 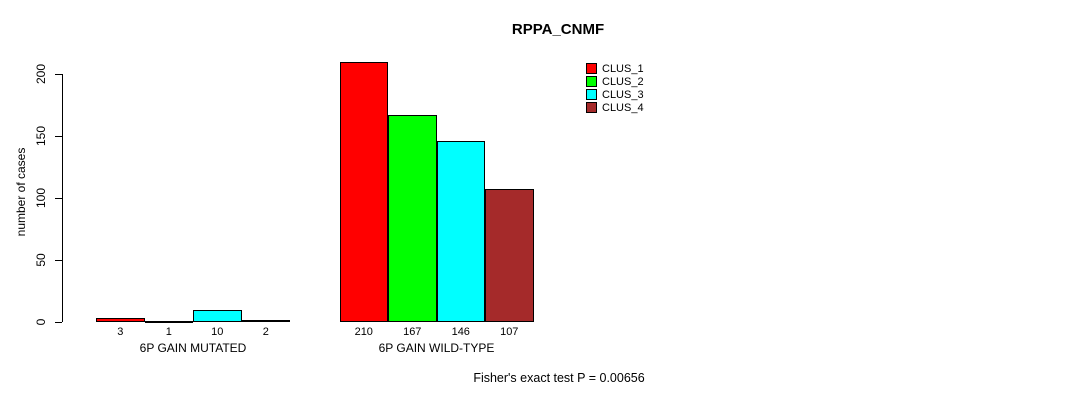 What do you see at coordinates (120, 332) in the screenshot?
I see `bar-value-label: 3` at bounding box center [120, 332].